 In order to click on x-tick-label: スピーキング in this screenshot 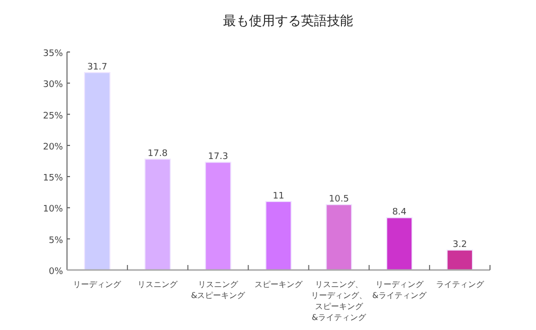, I will do `click(279, 284)`.